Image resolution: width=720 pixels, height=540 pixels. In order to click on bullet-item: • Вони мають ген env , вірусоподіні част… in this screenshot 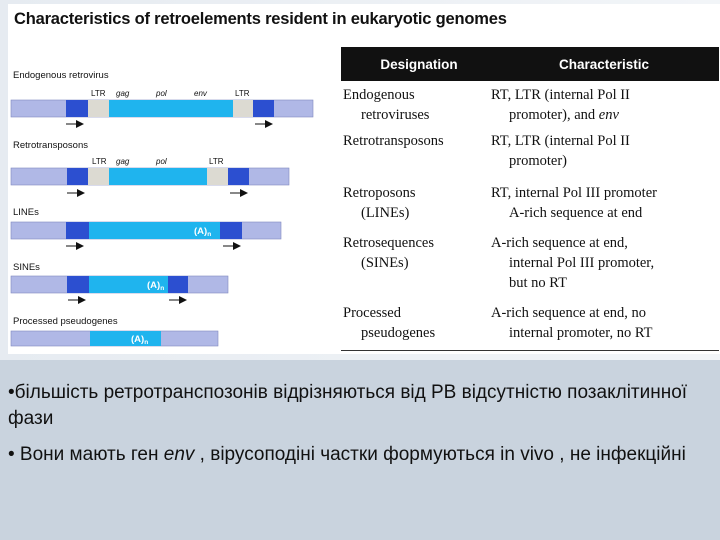, I will do `click(361, 455)`.